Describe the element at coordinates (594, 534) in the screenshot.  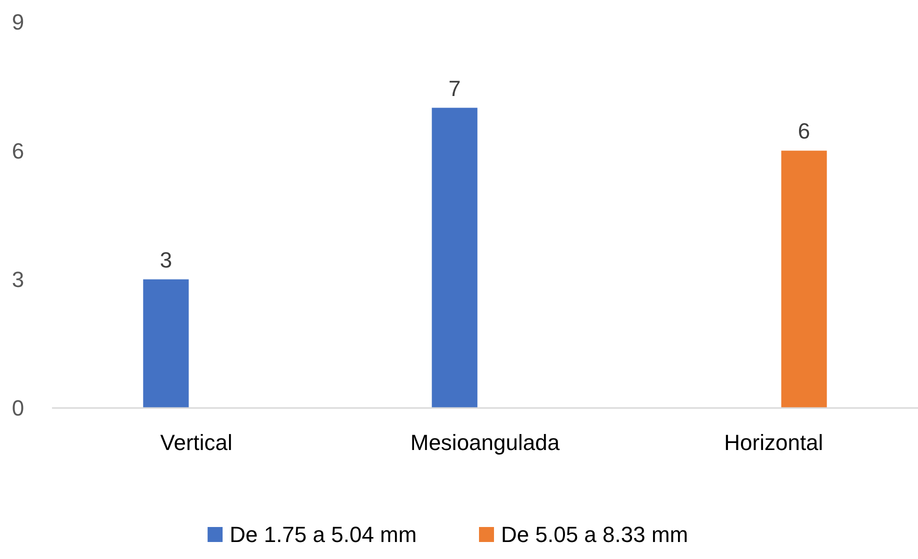
I see `legend-label: De 5.05 a 8.33 mm` at that location.